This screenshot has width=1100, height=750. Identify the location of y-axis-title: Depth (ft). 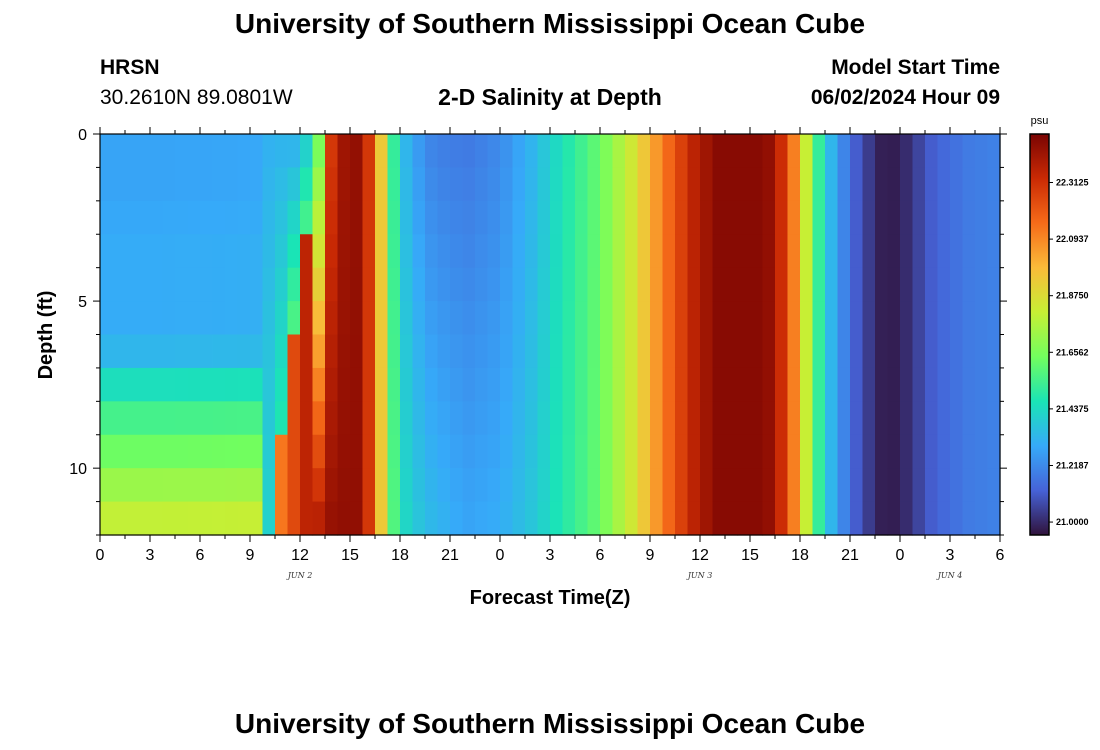
(46, 335).